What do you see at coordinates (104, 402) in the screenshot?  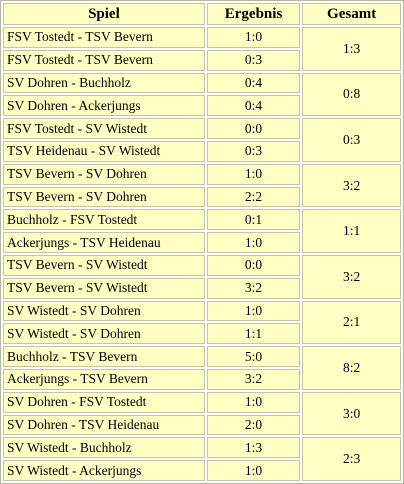 I see `match-cell: SV Dohren - FSV Tostedt` at bounding box center [104, 402].